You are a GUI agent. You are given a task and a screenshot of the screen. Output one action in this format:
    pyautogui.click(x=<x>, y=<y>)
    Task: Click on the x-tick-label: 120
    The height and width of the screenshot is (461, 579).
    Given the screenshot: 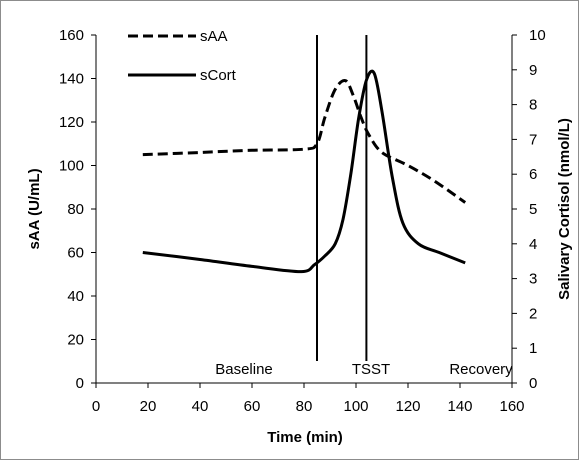 What is the action you would take?
    pyautogui.click(x=407, y=406)
    